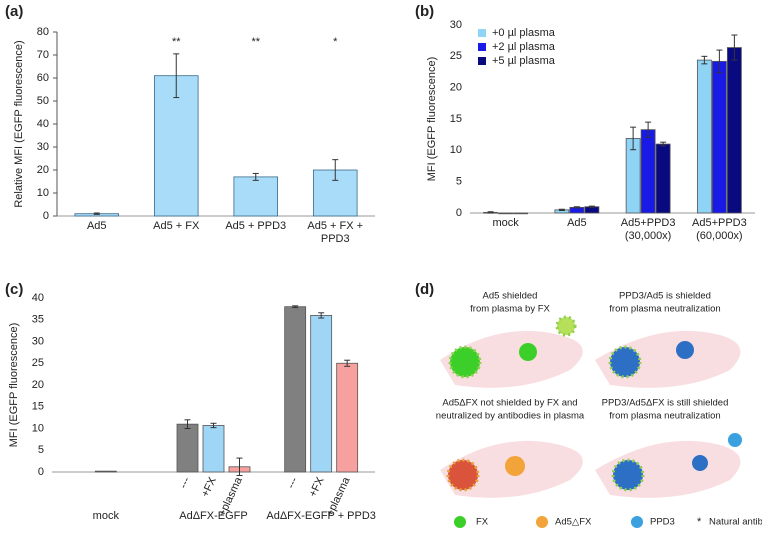 This screenshot has width=762, height=538. What do you see at coordinates (662, 522) in the screenshot?
I see `legend-label: PPD3` at bounding box center [662, 522].